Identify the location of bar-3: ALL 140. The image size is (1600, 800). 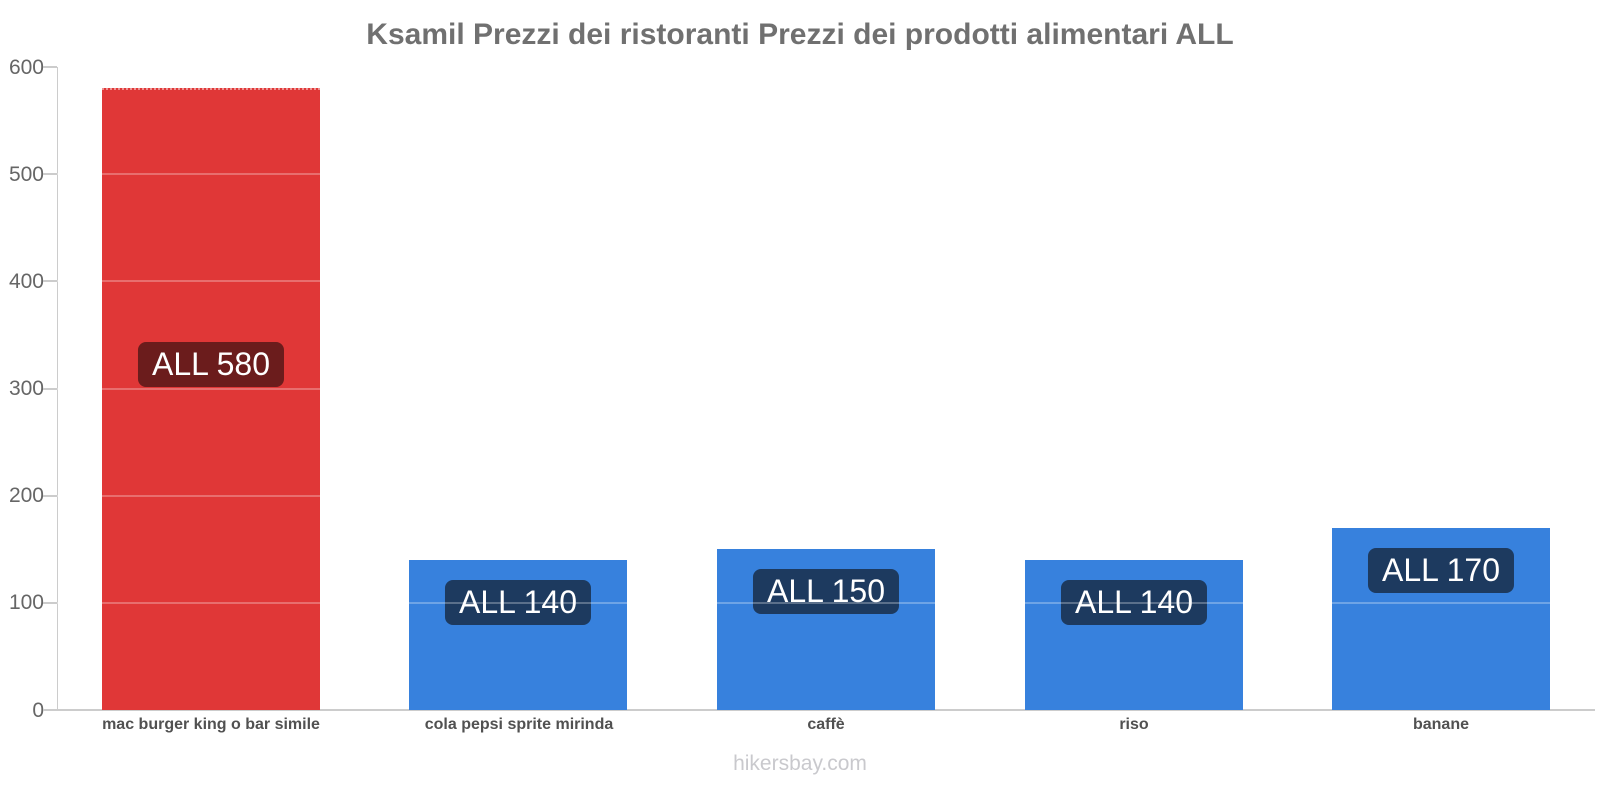
(1134, 634).